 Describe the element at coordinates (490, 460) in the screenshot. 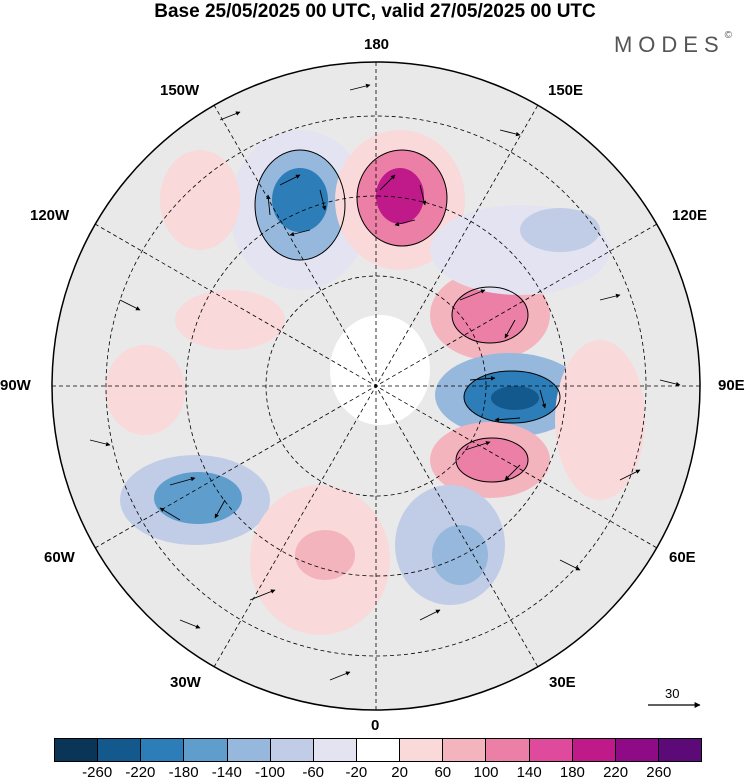

I see `anomaly-high-kazakhstan` at that location.